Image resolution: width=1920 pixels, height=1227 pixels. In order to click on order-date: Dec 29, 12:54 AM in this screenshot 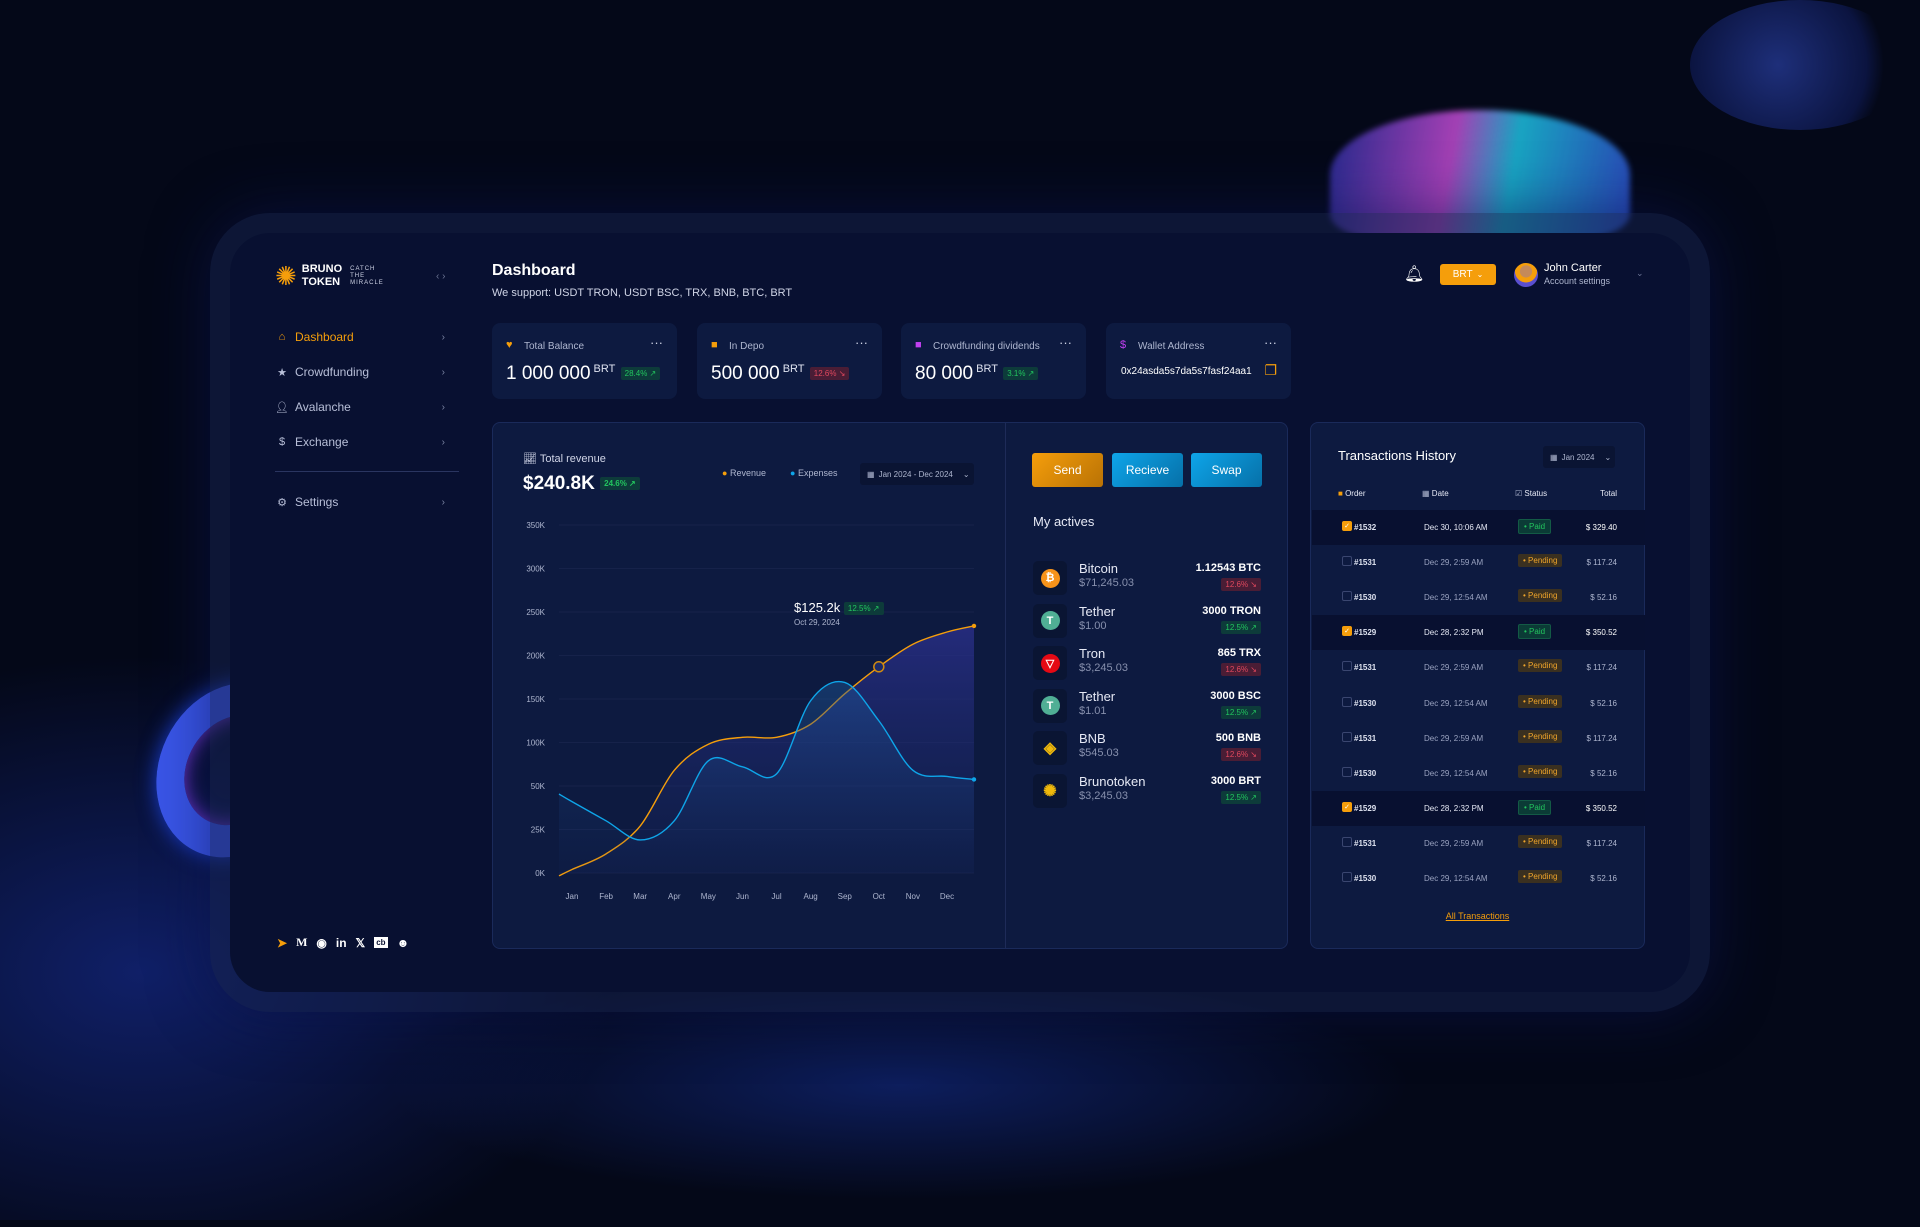, I will do `click(1456, 878)`.